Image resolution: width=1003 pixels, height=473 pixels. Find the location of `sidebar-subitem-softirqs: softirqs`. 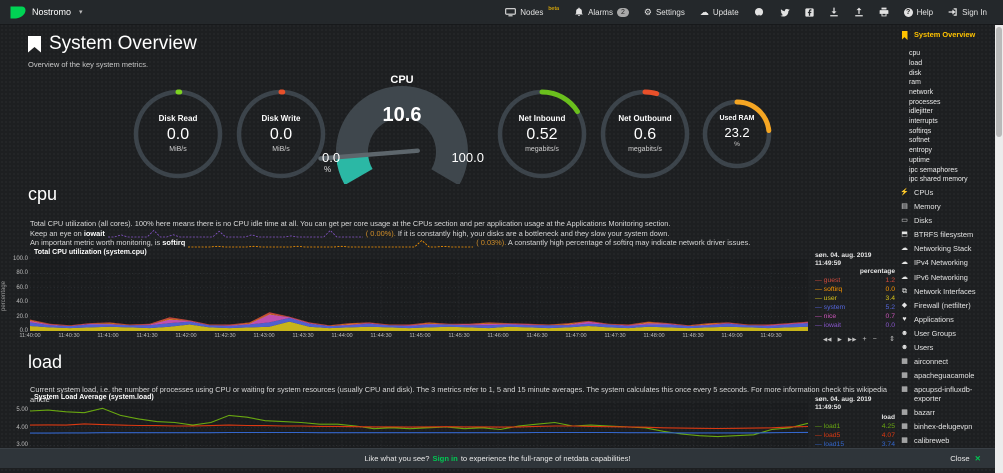

sidebar-subitem-softirqs: softirqs is located at coordinates (920, 131).